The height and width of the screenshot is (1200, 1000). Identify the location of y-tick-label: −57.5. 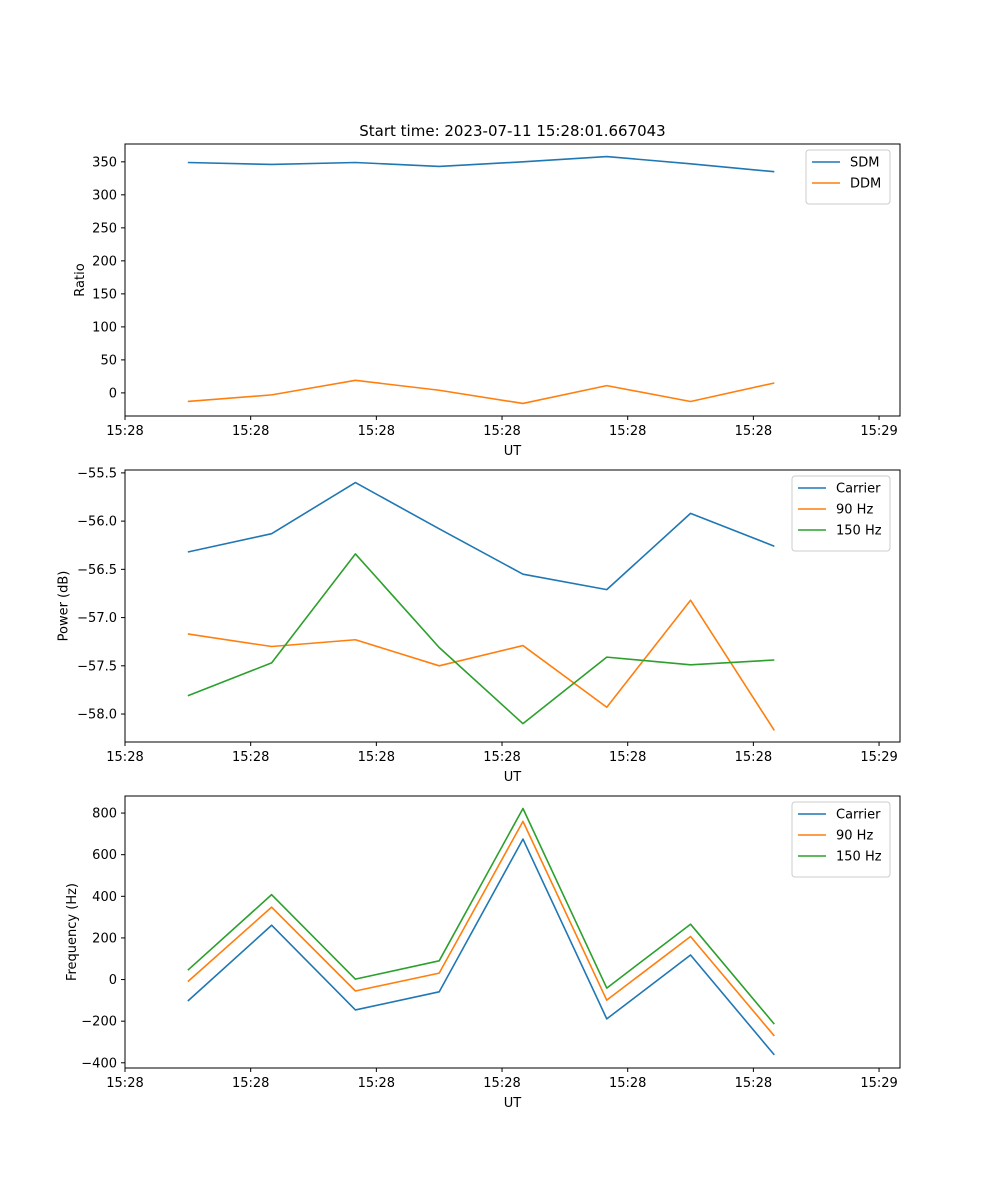
(97, 666).